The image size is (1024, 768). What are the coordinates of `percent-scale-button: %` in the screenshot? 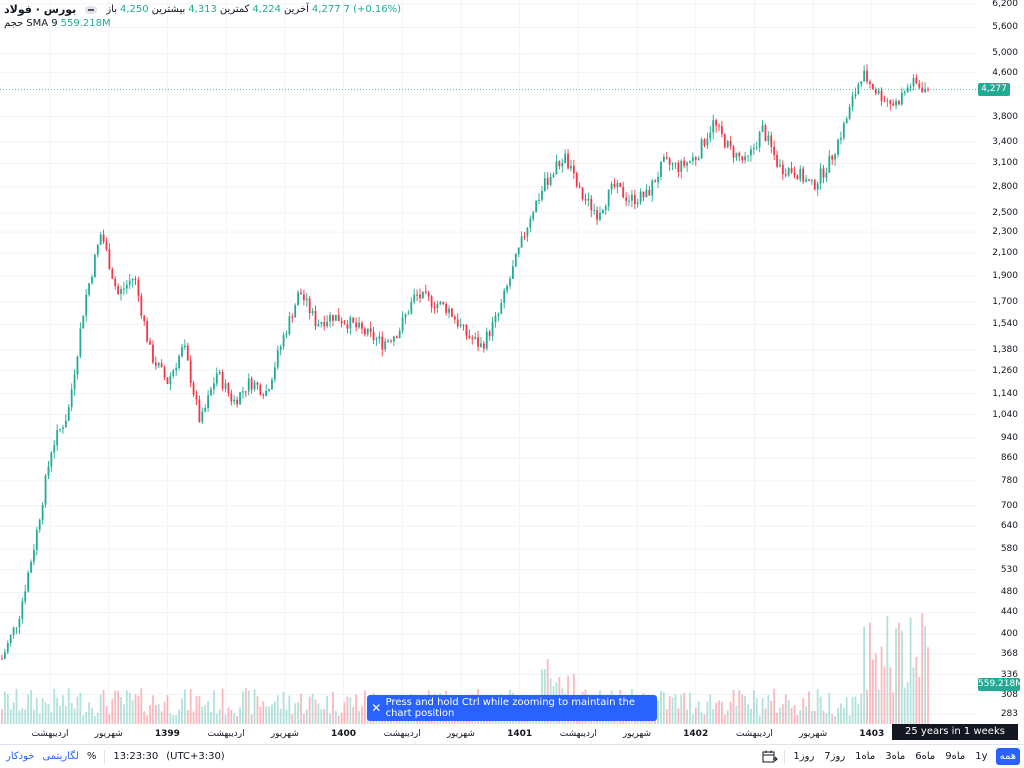 It's located at (91, 756).